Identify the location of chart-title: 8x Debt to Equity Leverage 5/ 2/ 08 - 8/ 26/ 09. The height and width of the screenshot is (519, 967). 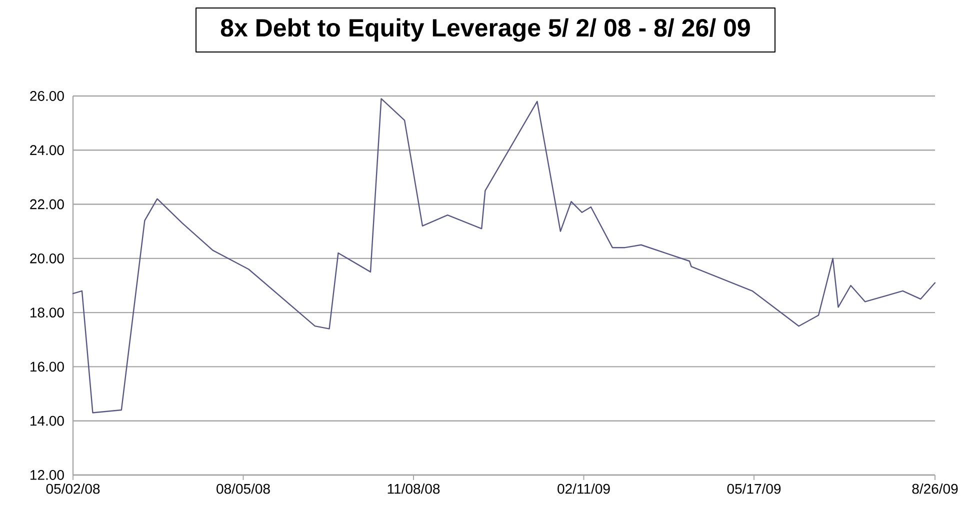
(485, 30).